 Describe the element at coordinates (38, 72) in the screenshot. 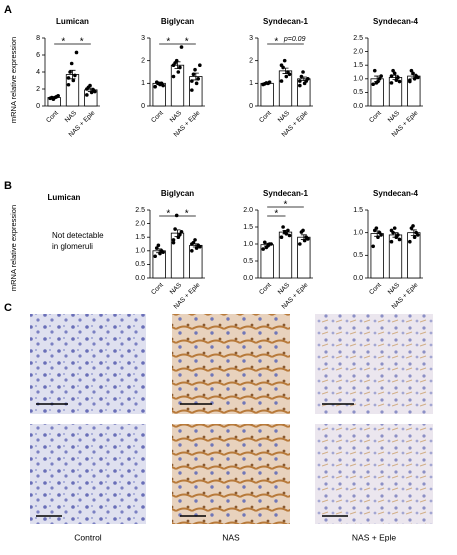

I see `y-tick-label: 4` at that location.